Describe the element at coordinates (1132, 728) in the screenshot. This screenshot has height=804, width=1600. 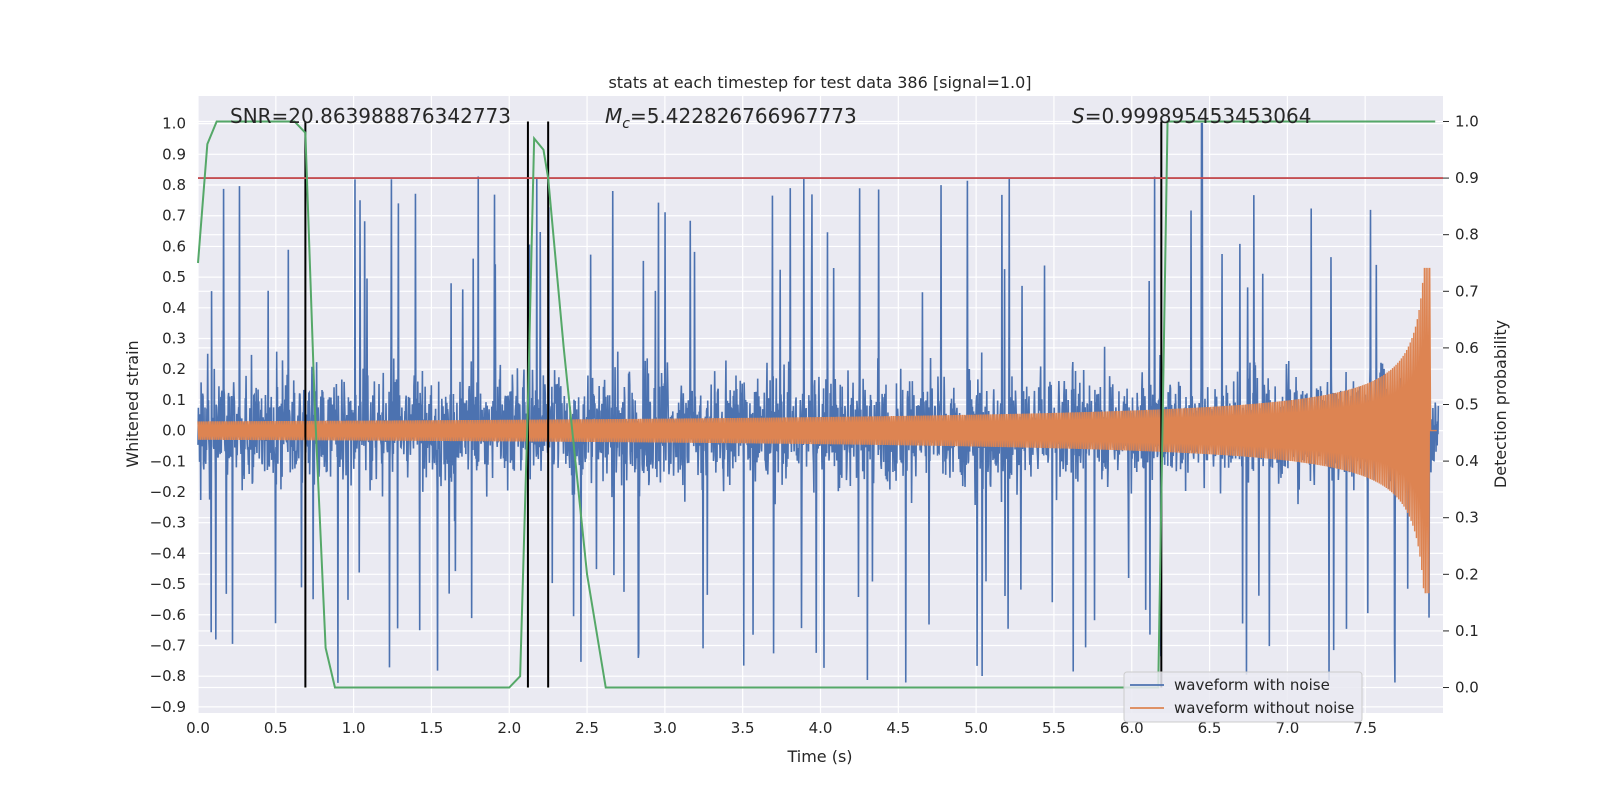
I see `x-tick-label: 6.0` at that location.